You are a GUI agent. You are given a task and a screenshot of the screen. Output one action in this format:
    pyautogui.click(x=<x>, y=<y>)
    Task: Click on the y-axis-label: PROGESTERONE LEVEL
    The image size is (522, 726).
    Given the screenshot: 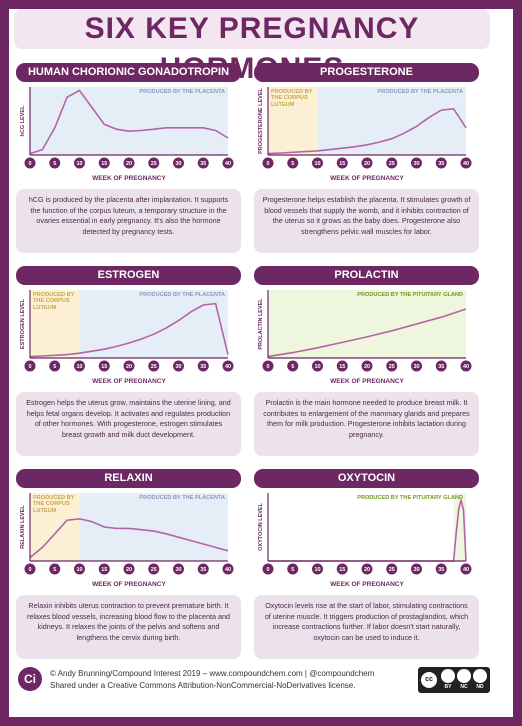 What is the action you would take?
    pyautogui.click(x=261, y=121)
    